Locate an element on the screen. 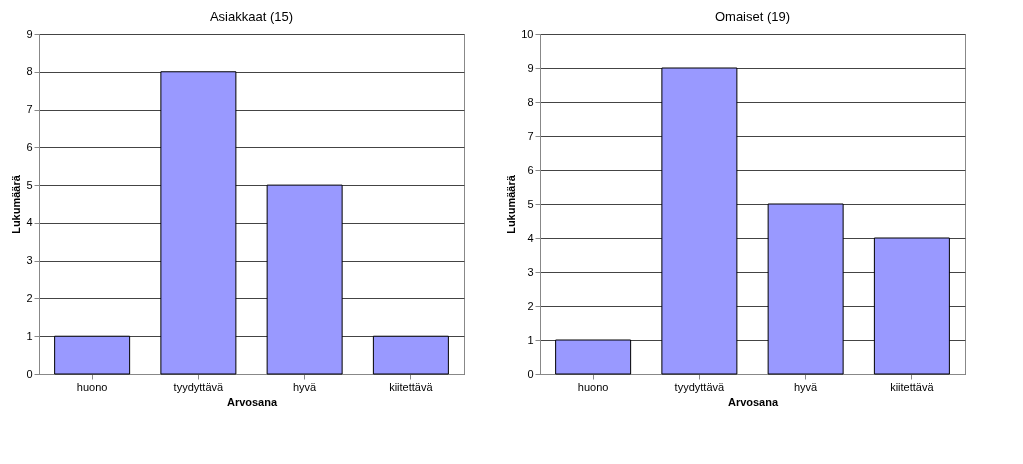  y-tick-label: 10 is located at coordinates (527, 33).